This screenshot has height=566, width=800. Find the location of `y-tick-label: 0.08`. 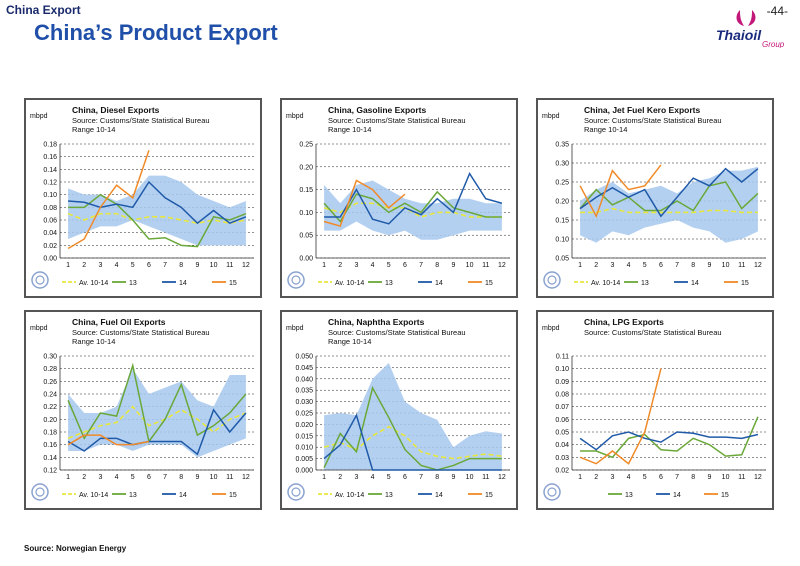

y-tick-label: 0.08 is located at coordinates (50, 208).